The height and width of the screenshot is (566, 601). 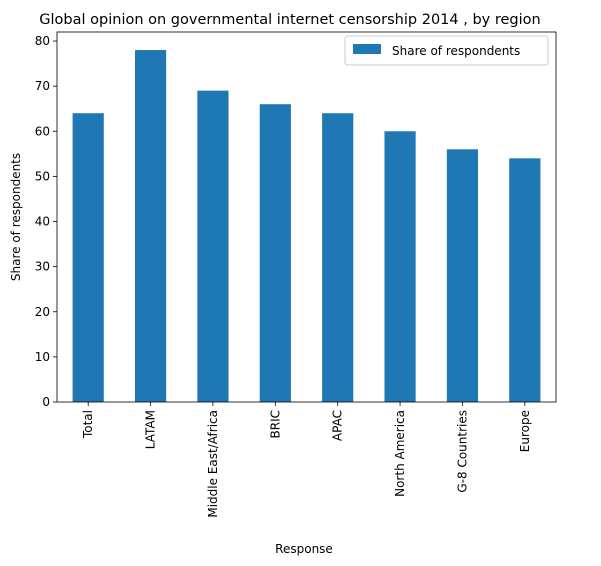 I want to click on y-tick-label: 50, so click(x=42, y=176).